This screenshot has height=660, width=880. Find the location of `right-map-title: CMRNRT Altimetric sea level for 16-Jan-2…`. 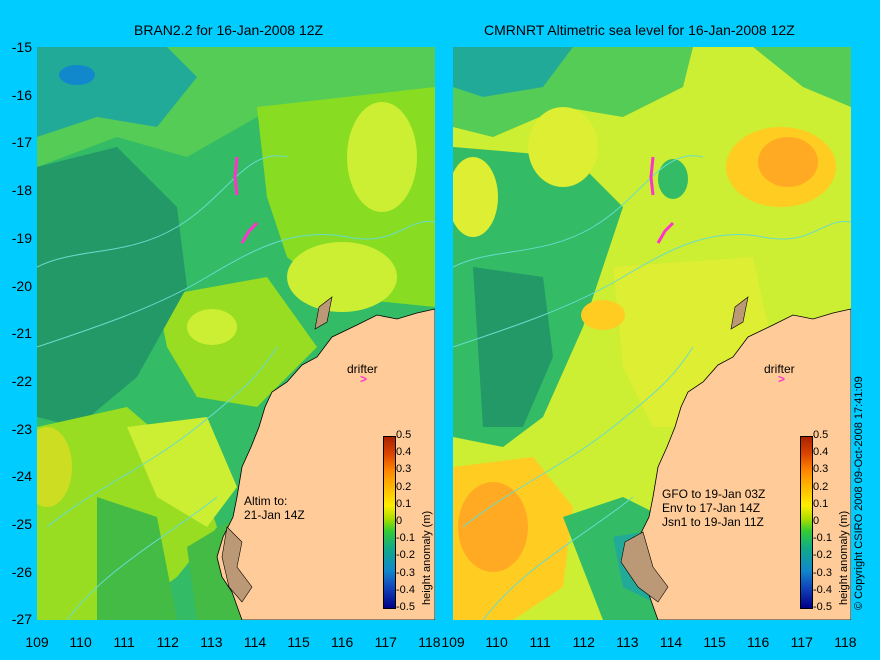

right-map-title: CMRNRT Altimetric sea level for 16-Jan-2… is located at coordinates (639, 30).